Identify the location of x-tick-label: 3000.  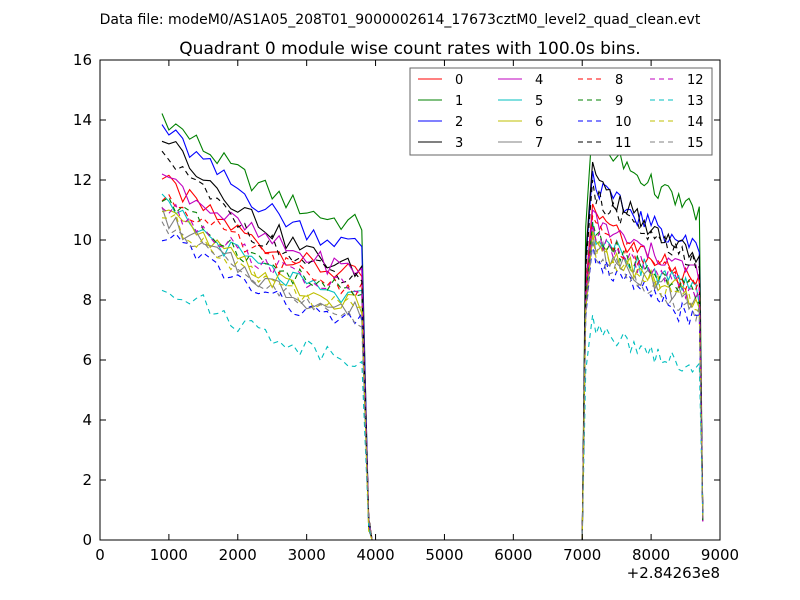
(307, 555).